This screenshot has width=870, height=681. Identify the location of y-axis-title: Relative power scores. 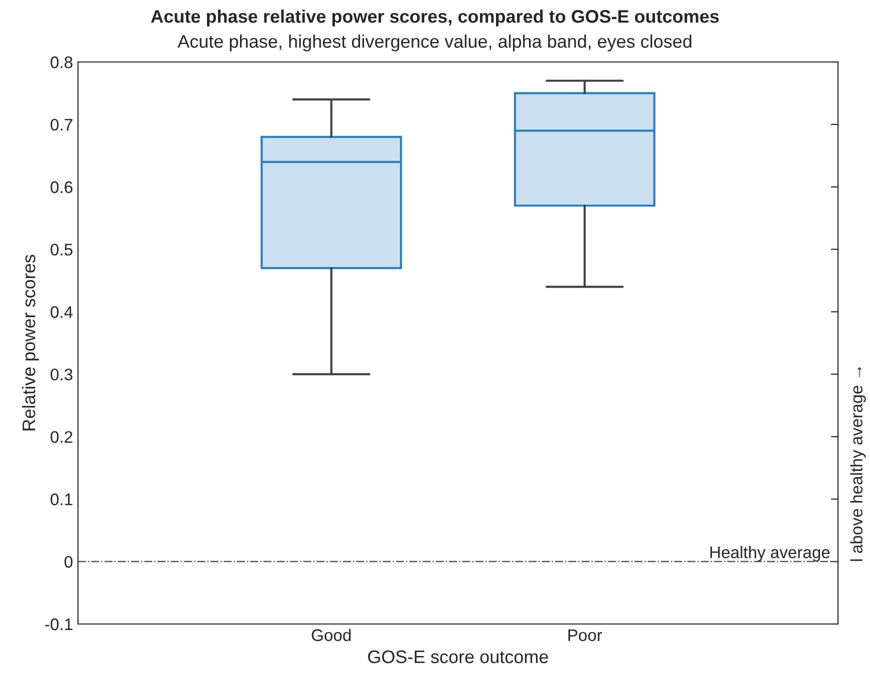
(30, 342).